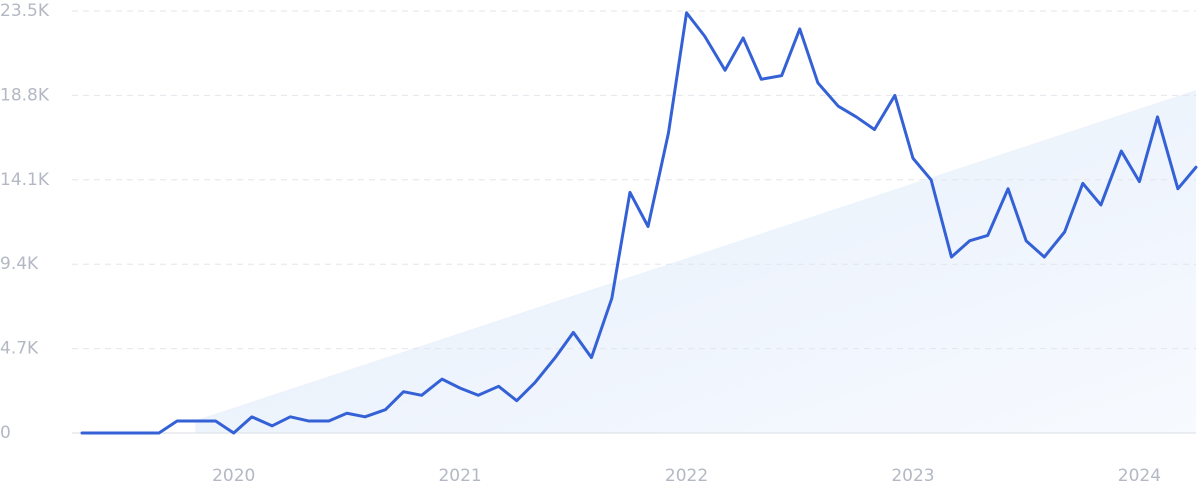 This screenshot has width=1200, height=499. I want to click on x-tick-label: 2022, so click(686, 476).